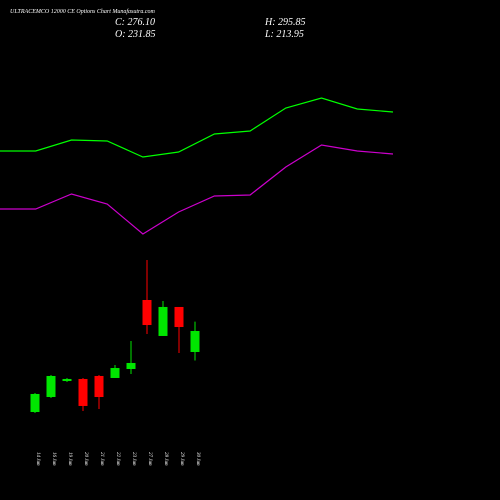 The height and width of the screenshot is (500, 500). Describe the element at coordinates (284, 34) in the screenshot. I see `ohlc-label: L: 213.95` at that location.